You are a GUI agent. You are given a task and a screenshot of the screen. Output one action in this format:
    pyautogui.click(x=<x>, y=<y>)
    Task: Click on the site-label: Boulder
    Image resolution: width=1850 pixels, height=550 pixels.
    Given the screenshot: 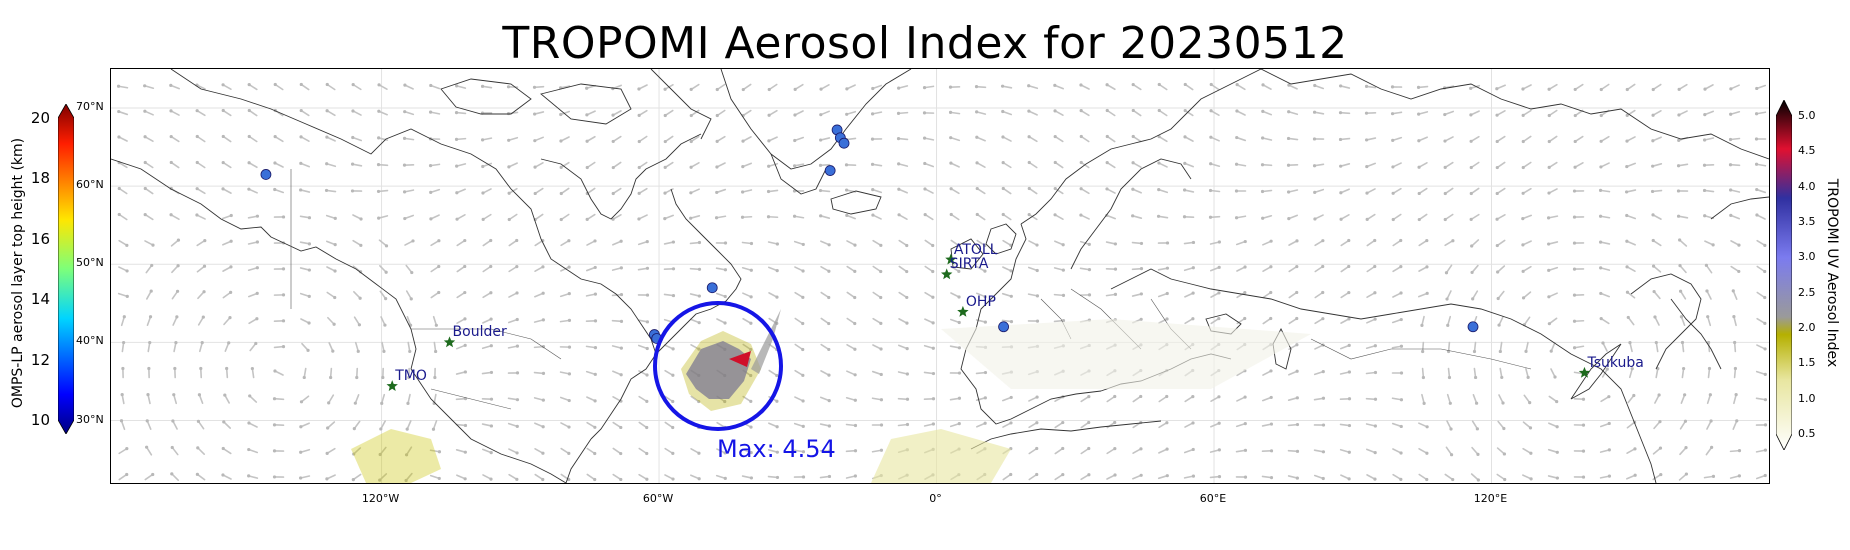 What is the action you would take?
    pyautogui.click(x=479, y=332)
    